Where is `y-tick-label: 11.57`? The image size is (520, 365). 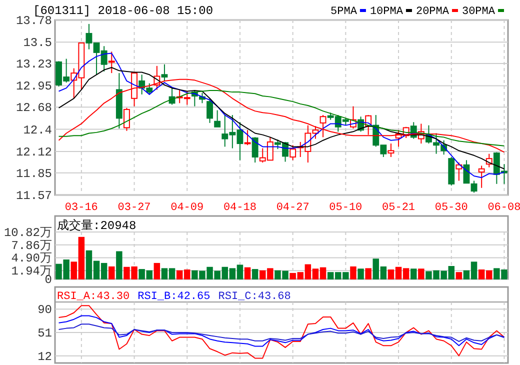
y-tick-label: 11.57 is located at coordinates (34, 196).